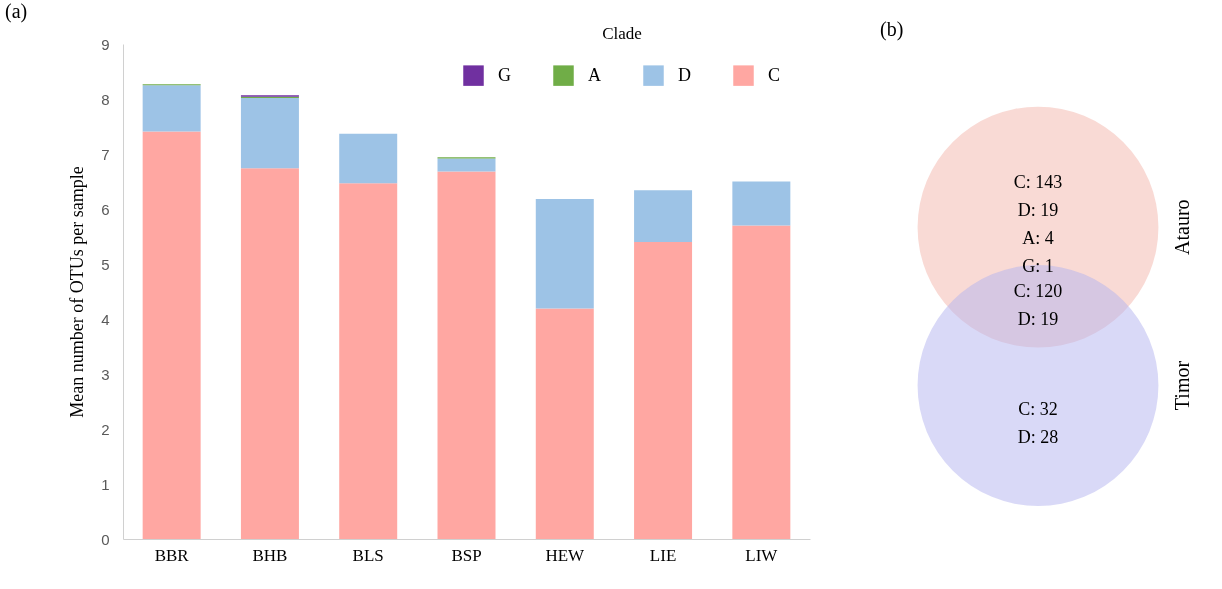 The image size is (1222, 589). I want to click on text: C: 120 D: 19, so click(1038, 304).